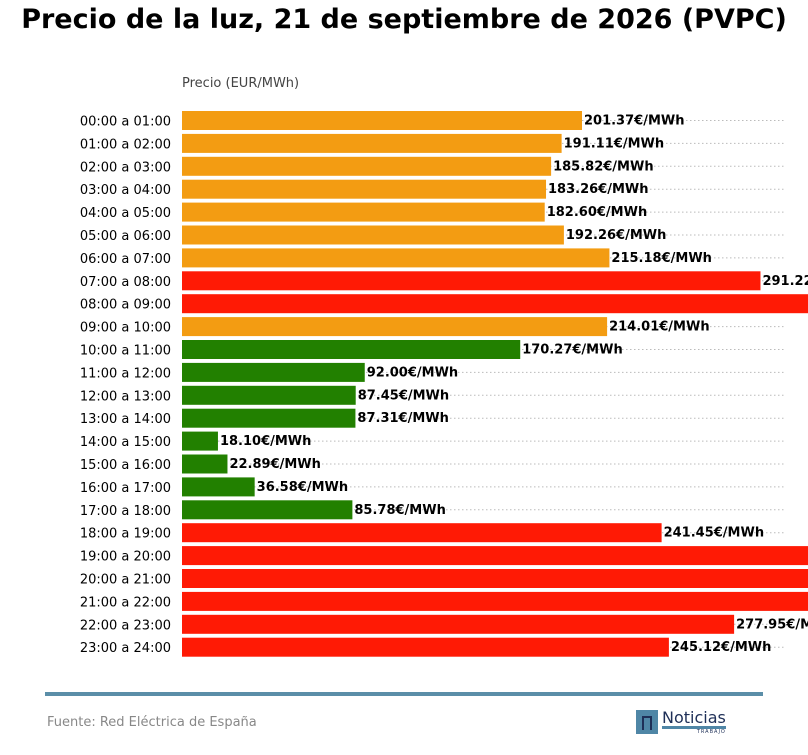 This screenshot has height=755, width=808. Describe the element at coordinates (125, 236) in the screenshot. I see `category-label: 05:00 a 06:00` at that location.